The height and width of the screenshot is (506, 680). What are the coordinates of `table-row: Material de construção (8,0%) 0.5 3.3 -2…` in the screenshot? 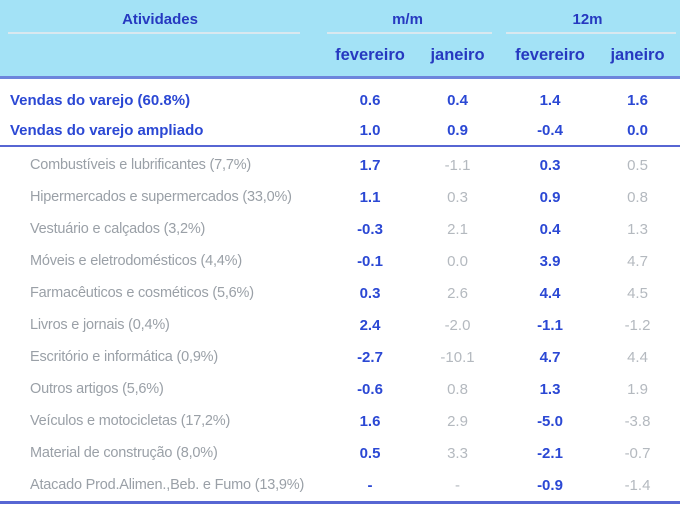 It's located at (340, 453).